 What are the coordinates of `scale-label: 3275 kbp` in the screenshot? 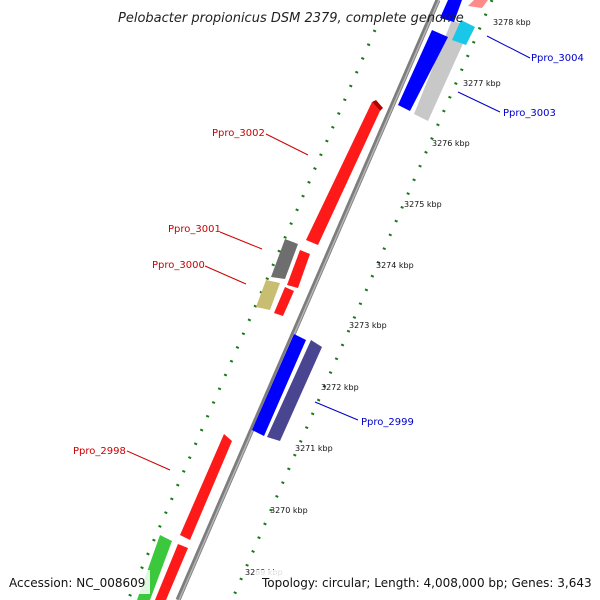 It's located at (423, 204).